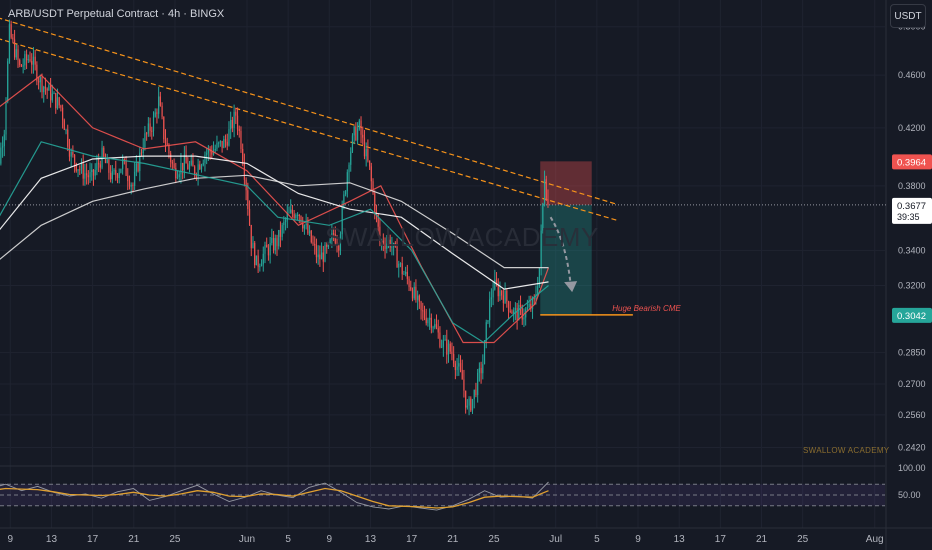 The height and width of the screenshot is (550, 932). Describe the element at coordinates (610, 266) in the screenshot. I see `annotations: Huge Bearish CME` at that location.